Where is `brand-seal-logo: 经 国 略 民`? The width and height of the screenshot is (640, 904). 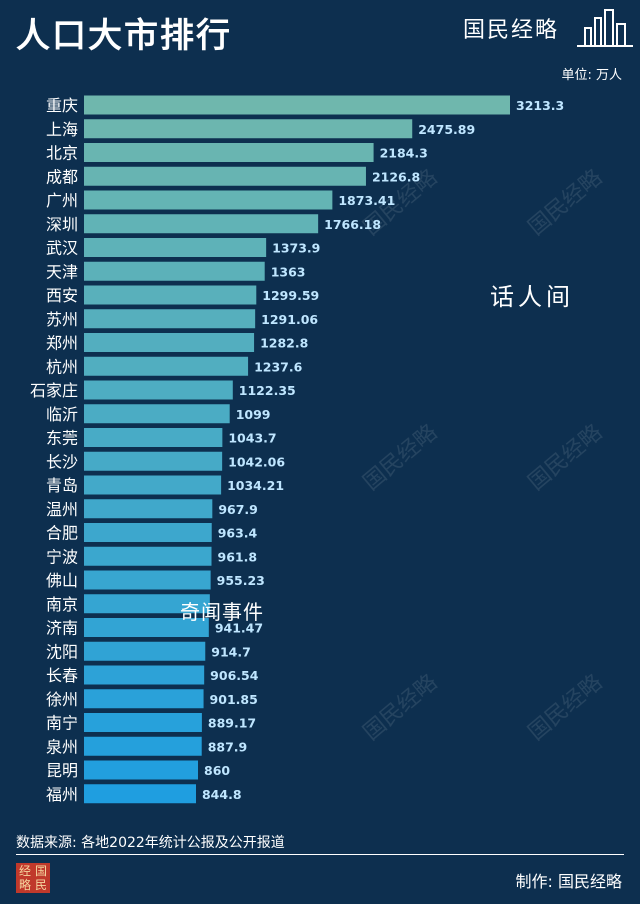 brand-seal-logo: 经 国 略 民 is located at coordinates (33, 878).